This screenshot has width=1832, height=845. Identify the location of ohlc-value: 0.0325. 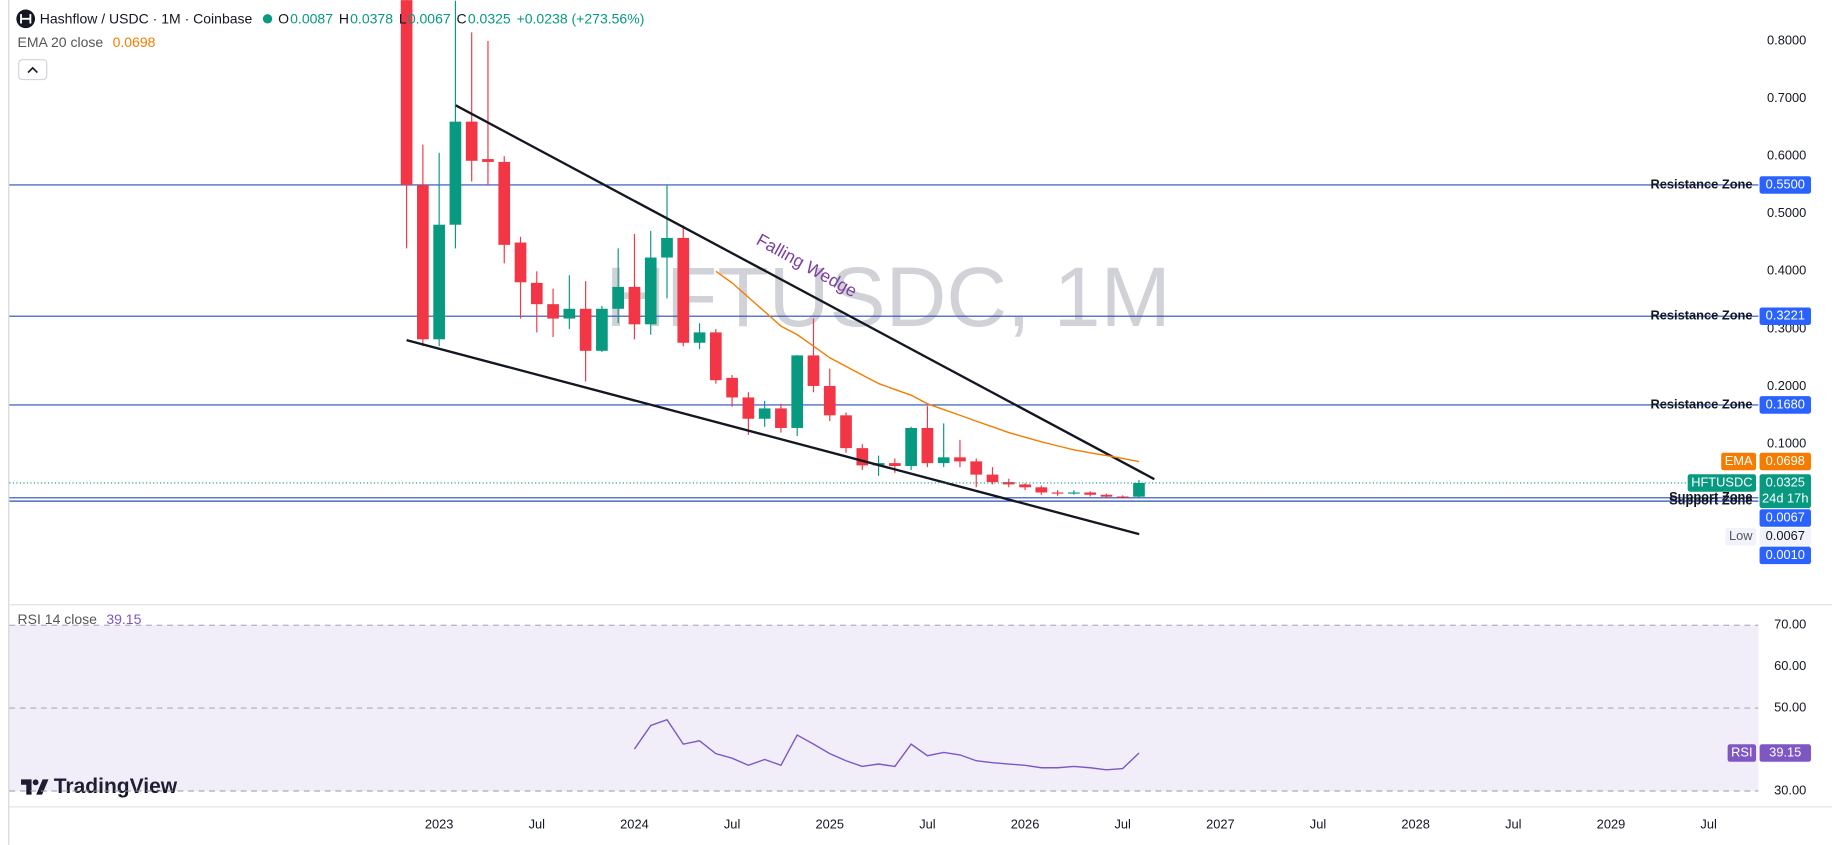
(489, 19).